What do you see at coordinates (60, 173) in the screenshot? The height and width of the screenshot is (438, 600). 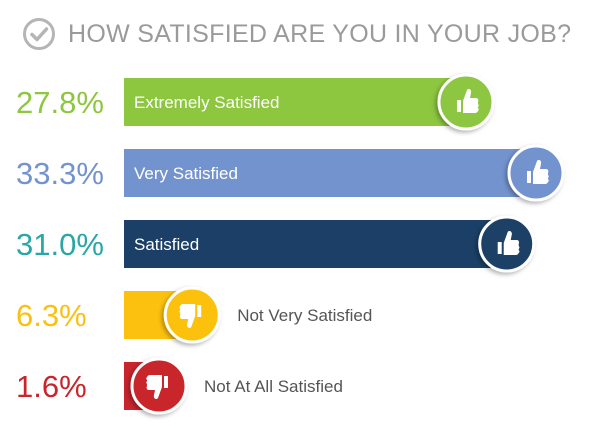 I see `value-label-1: 33.3%` at bounding box center [60, 173].